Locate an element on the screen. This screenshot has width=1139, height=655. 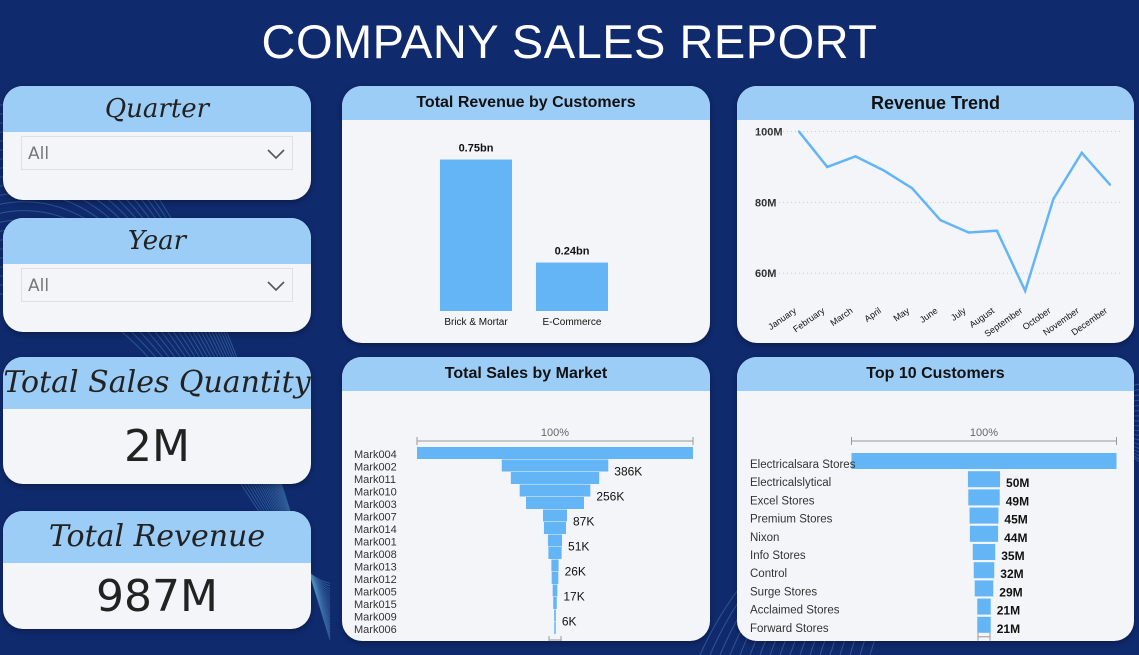
revenue-trend-title: Revenue Trend is located at coordinates (935, 103).